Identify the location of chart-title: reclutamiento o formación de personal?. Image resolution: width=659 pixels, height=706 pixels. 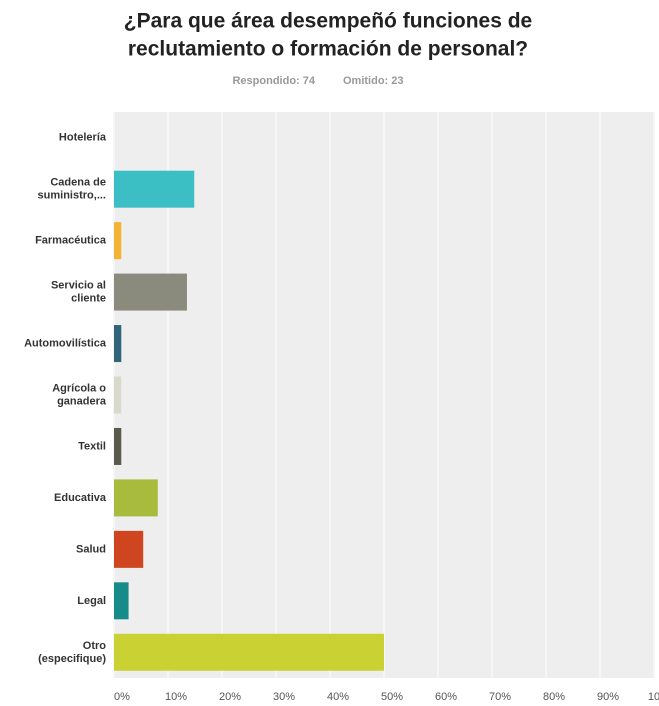
(328, 49).